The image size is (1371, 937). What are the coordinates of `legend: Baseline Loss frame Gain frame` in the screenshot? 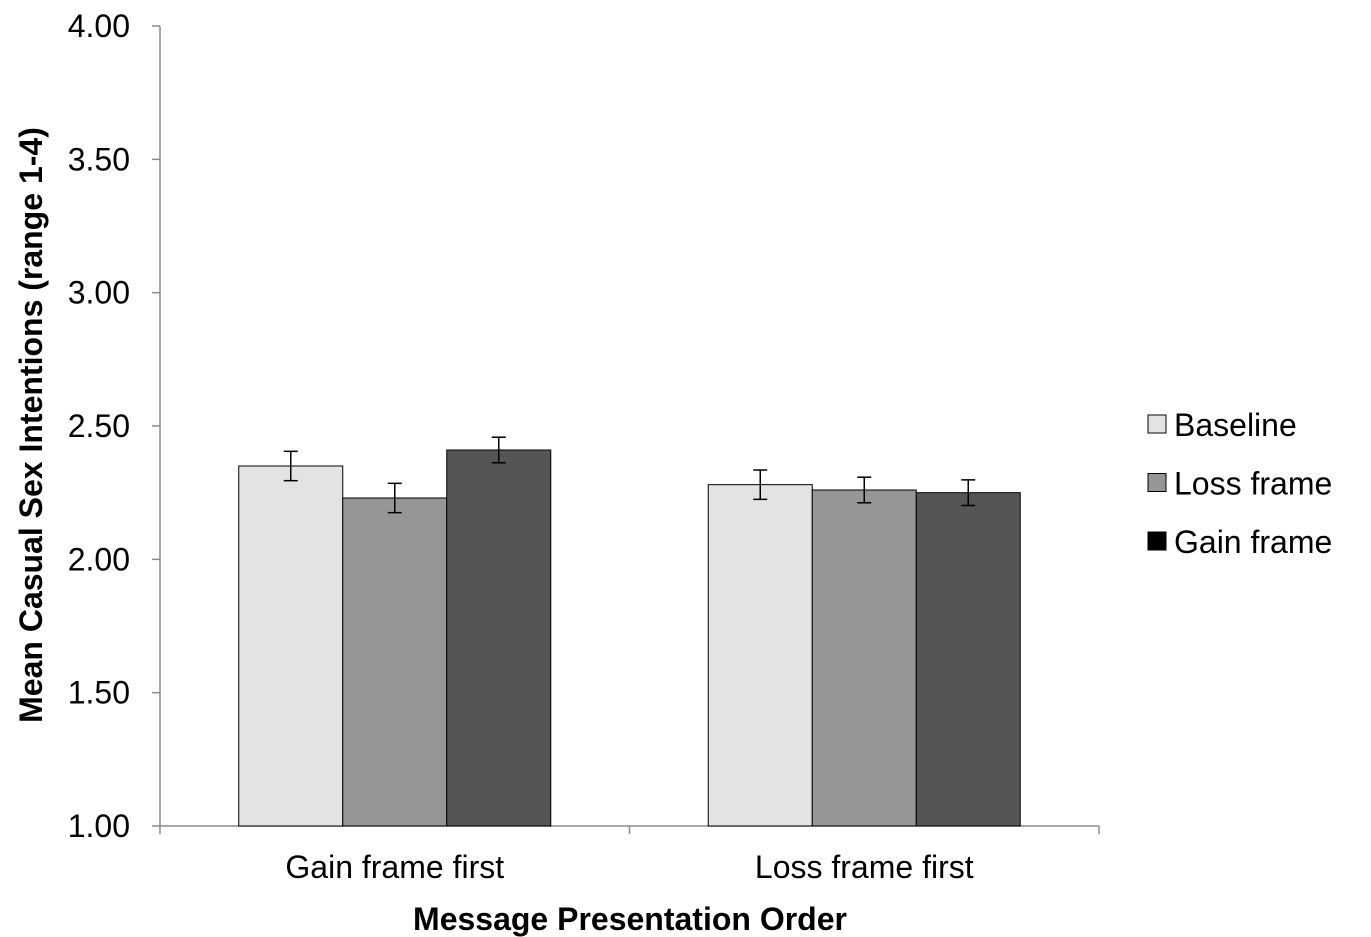 It's located at (1239, 483).